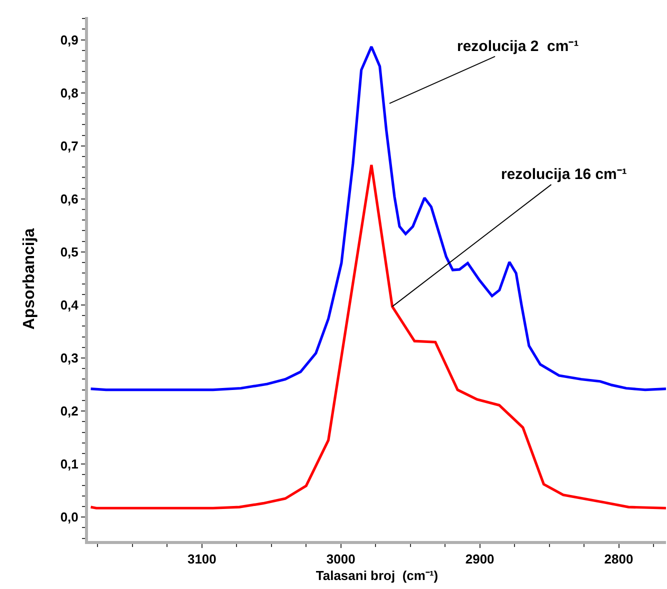 The image size is (667, 589). Describe the element at coordinates (518, 46) in the screenshot. I see `annotation: rezolucija 2 cm⁻¹` at that location.